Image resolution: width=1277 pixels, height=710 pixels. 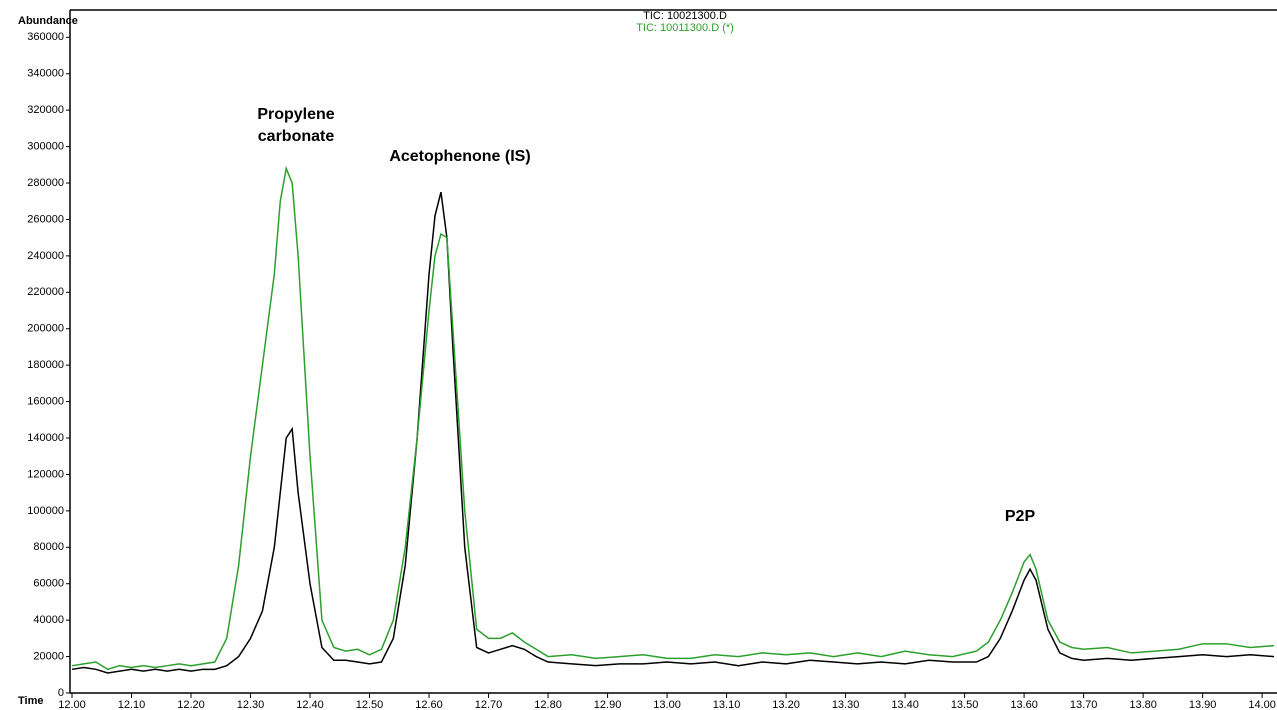 What do you see at coordinates (460, 156) in the screenshot?
I see `peak-label: Acetophenone (IS)` at bounding box center [460, 156].